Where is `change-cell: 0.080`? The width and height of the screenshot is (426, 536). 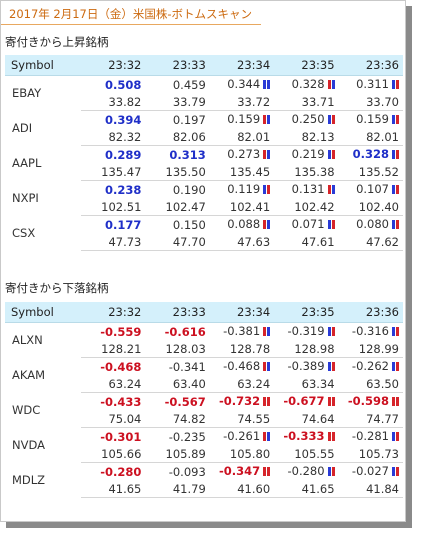
change-cell: 0.080 is located at coordinates (371, 225).